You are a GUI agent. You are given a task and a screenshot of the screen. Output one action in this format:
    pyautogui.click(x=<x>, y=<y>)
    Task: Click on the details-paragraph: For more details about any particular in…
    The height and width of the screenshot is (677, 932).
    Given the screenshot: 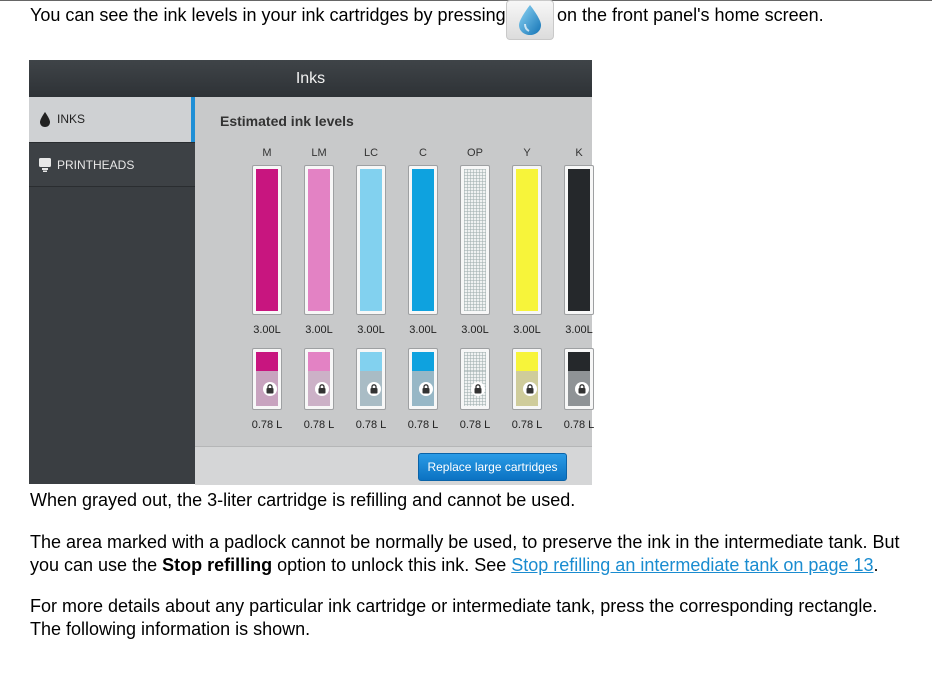 What is the action you would take?
    pyautogui.click(x=454, y=617)
    